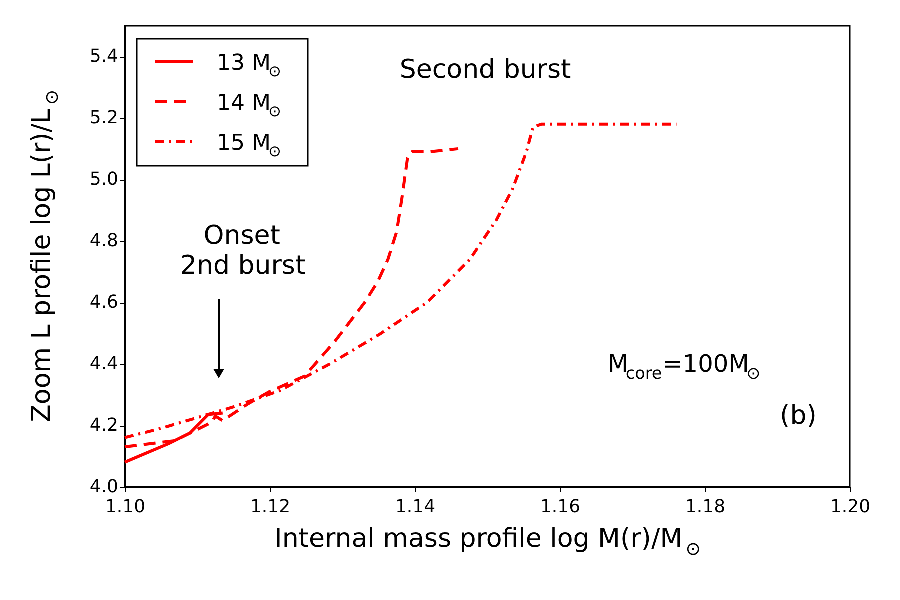  I want to click on annotation: Onset 2nd burst, so click(243, 251).